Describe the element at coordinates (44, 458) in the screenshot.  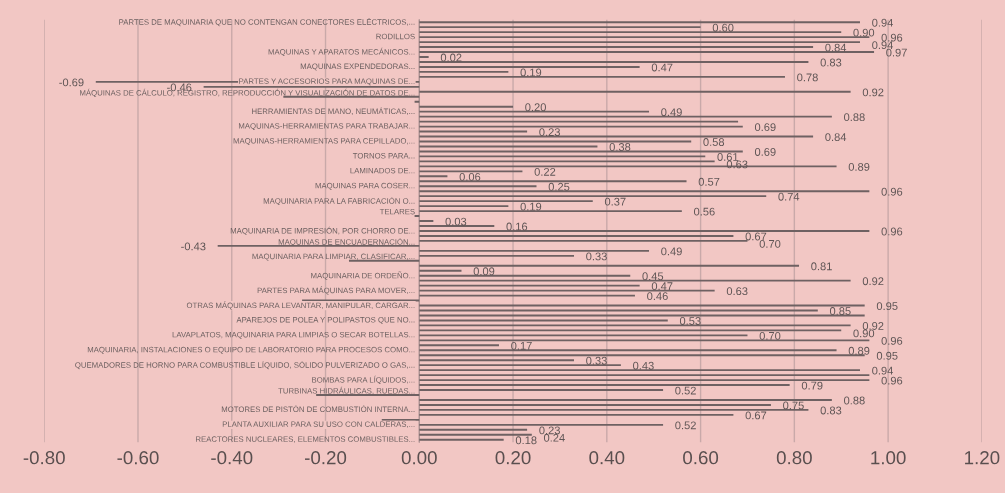
I see `x-tick-label: -0.80` at that location.